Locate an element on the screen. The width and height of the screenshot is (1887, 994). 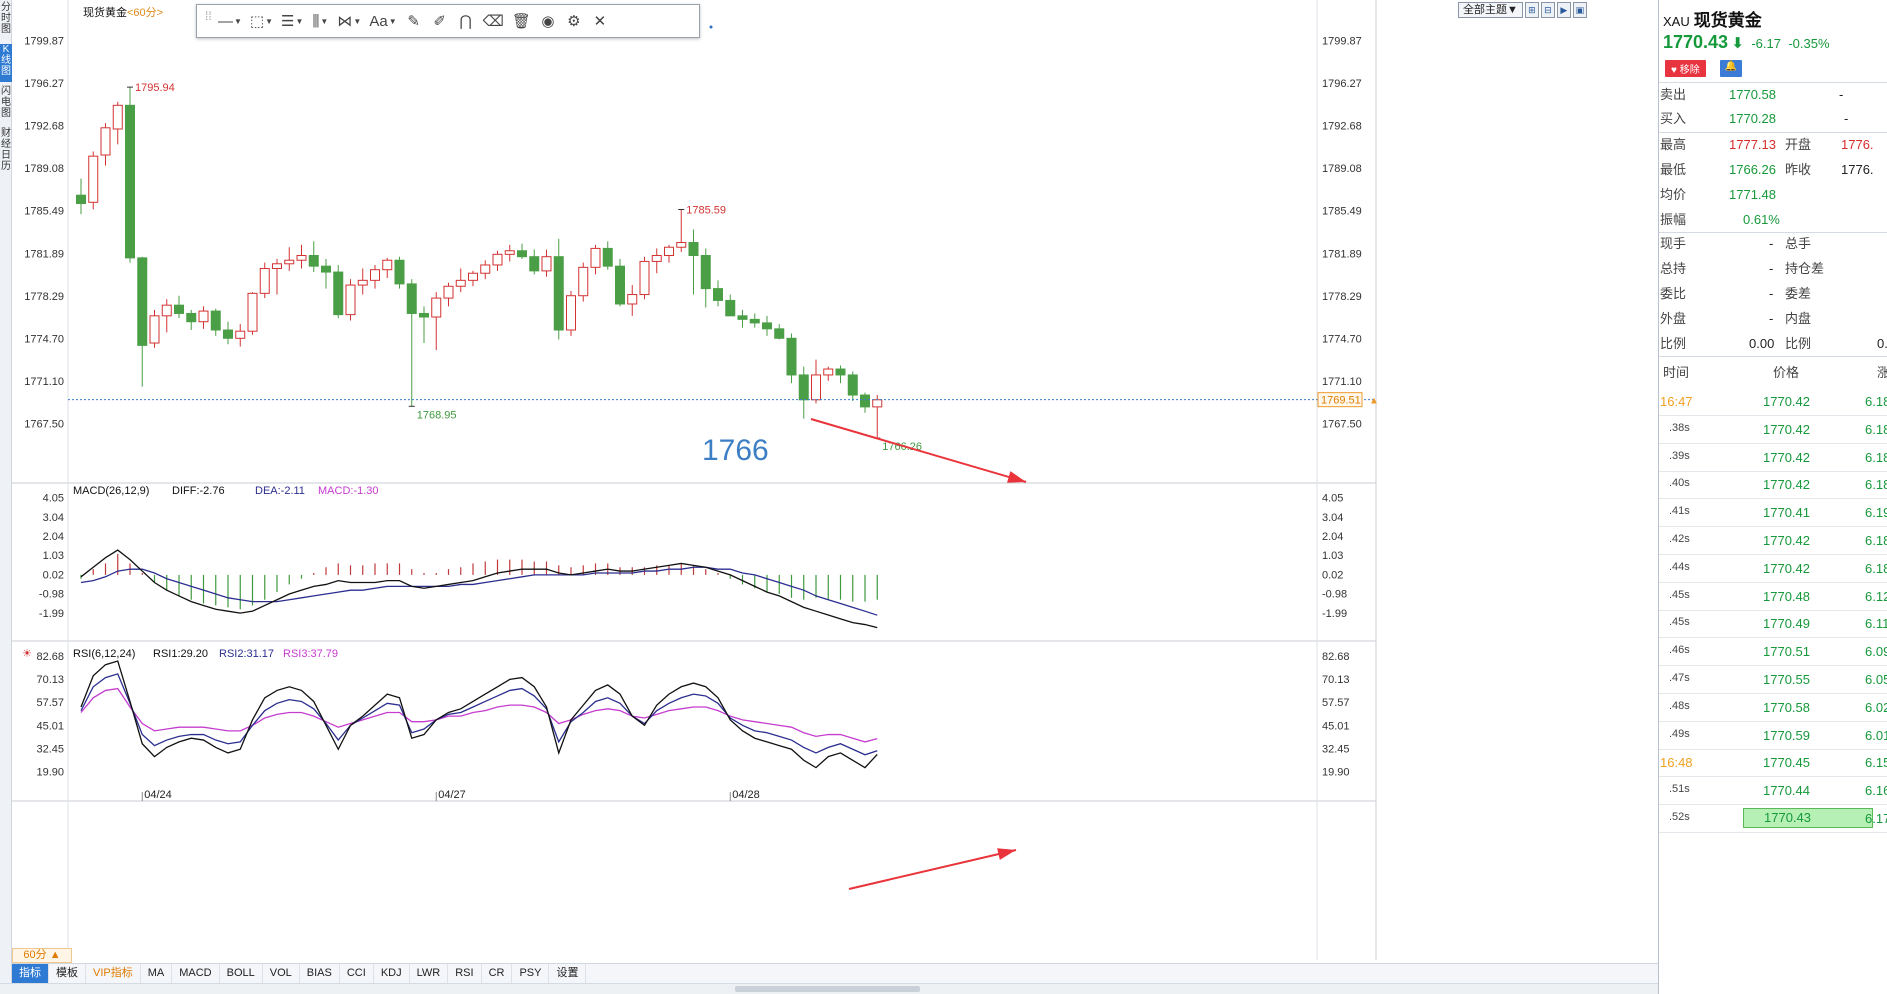
macd-axis-label-left: -1.99 is located at coordinates (51, 614).